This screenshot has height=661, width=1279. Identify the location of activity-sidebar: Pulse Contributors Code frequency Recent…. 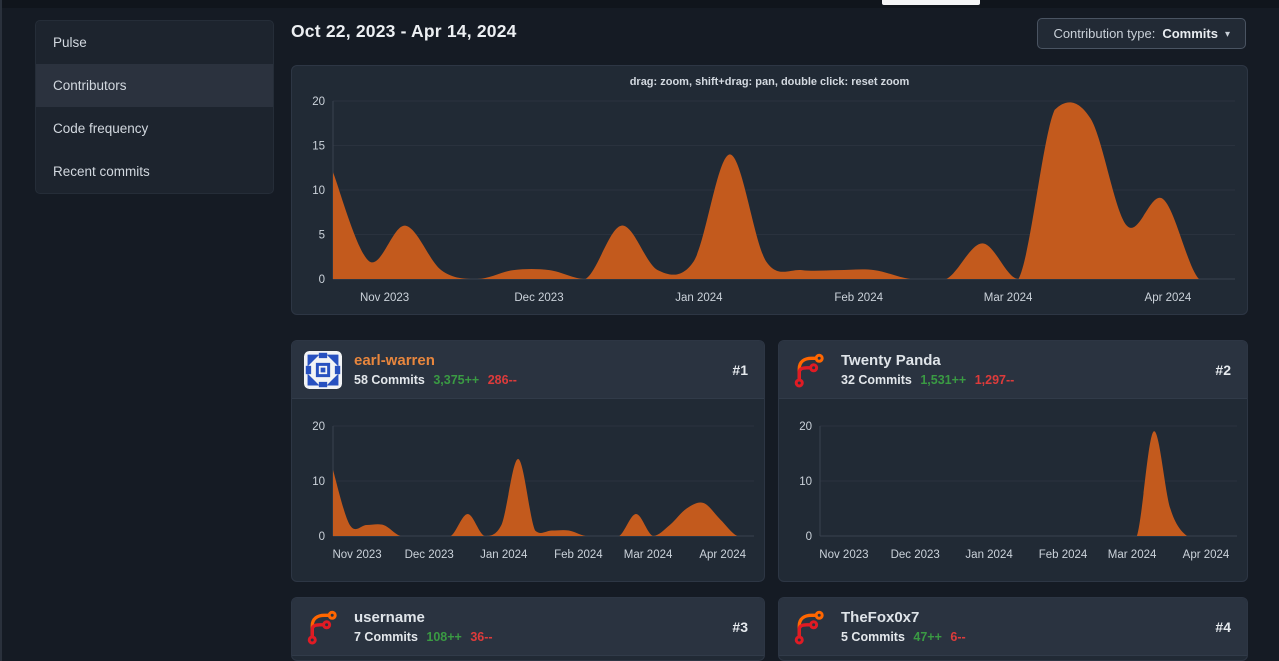
(154, 107).